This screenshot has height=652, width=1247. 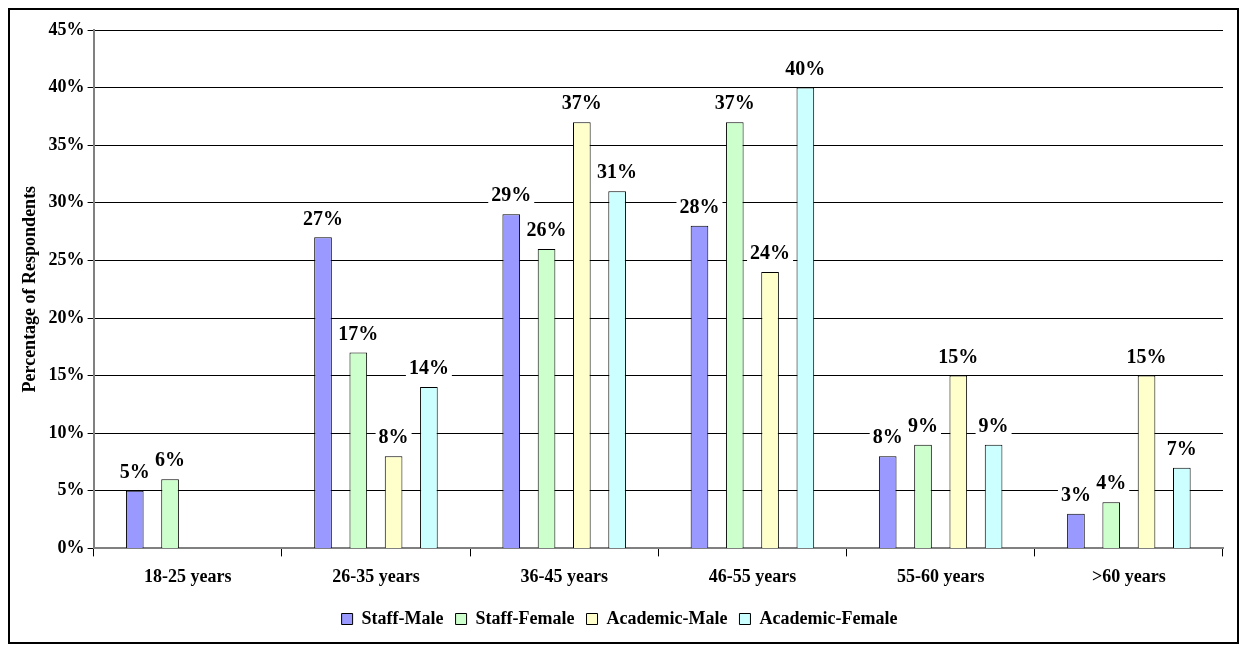 I want to click on data-label: 17%, so click(x=358, y=332).